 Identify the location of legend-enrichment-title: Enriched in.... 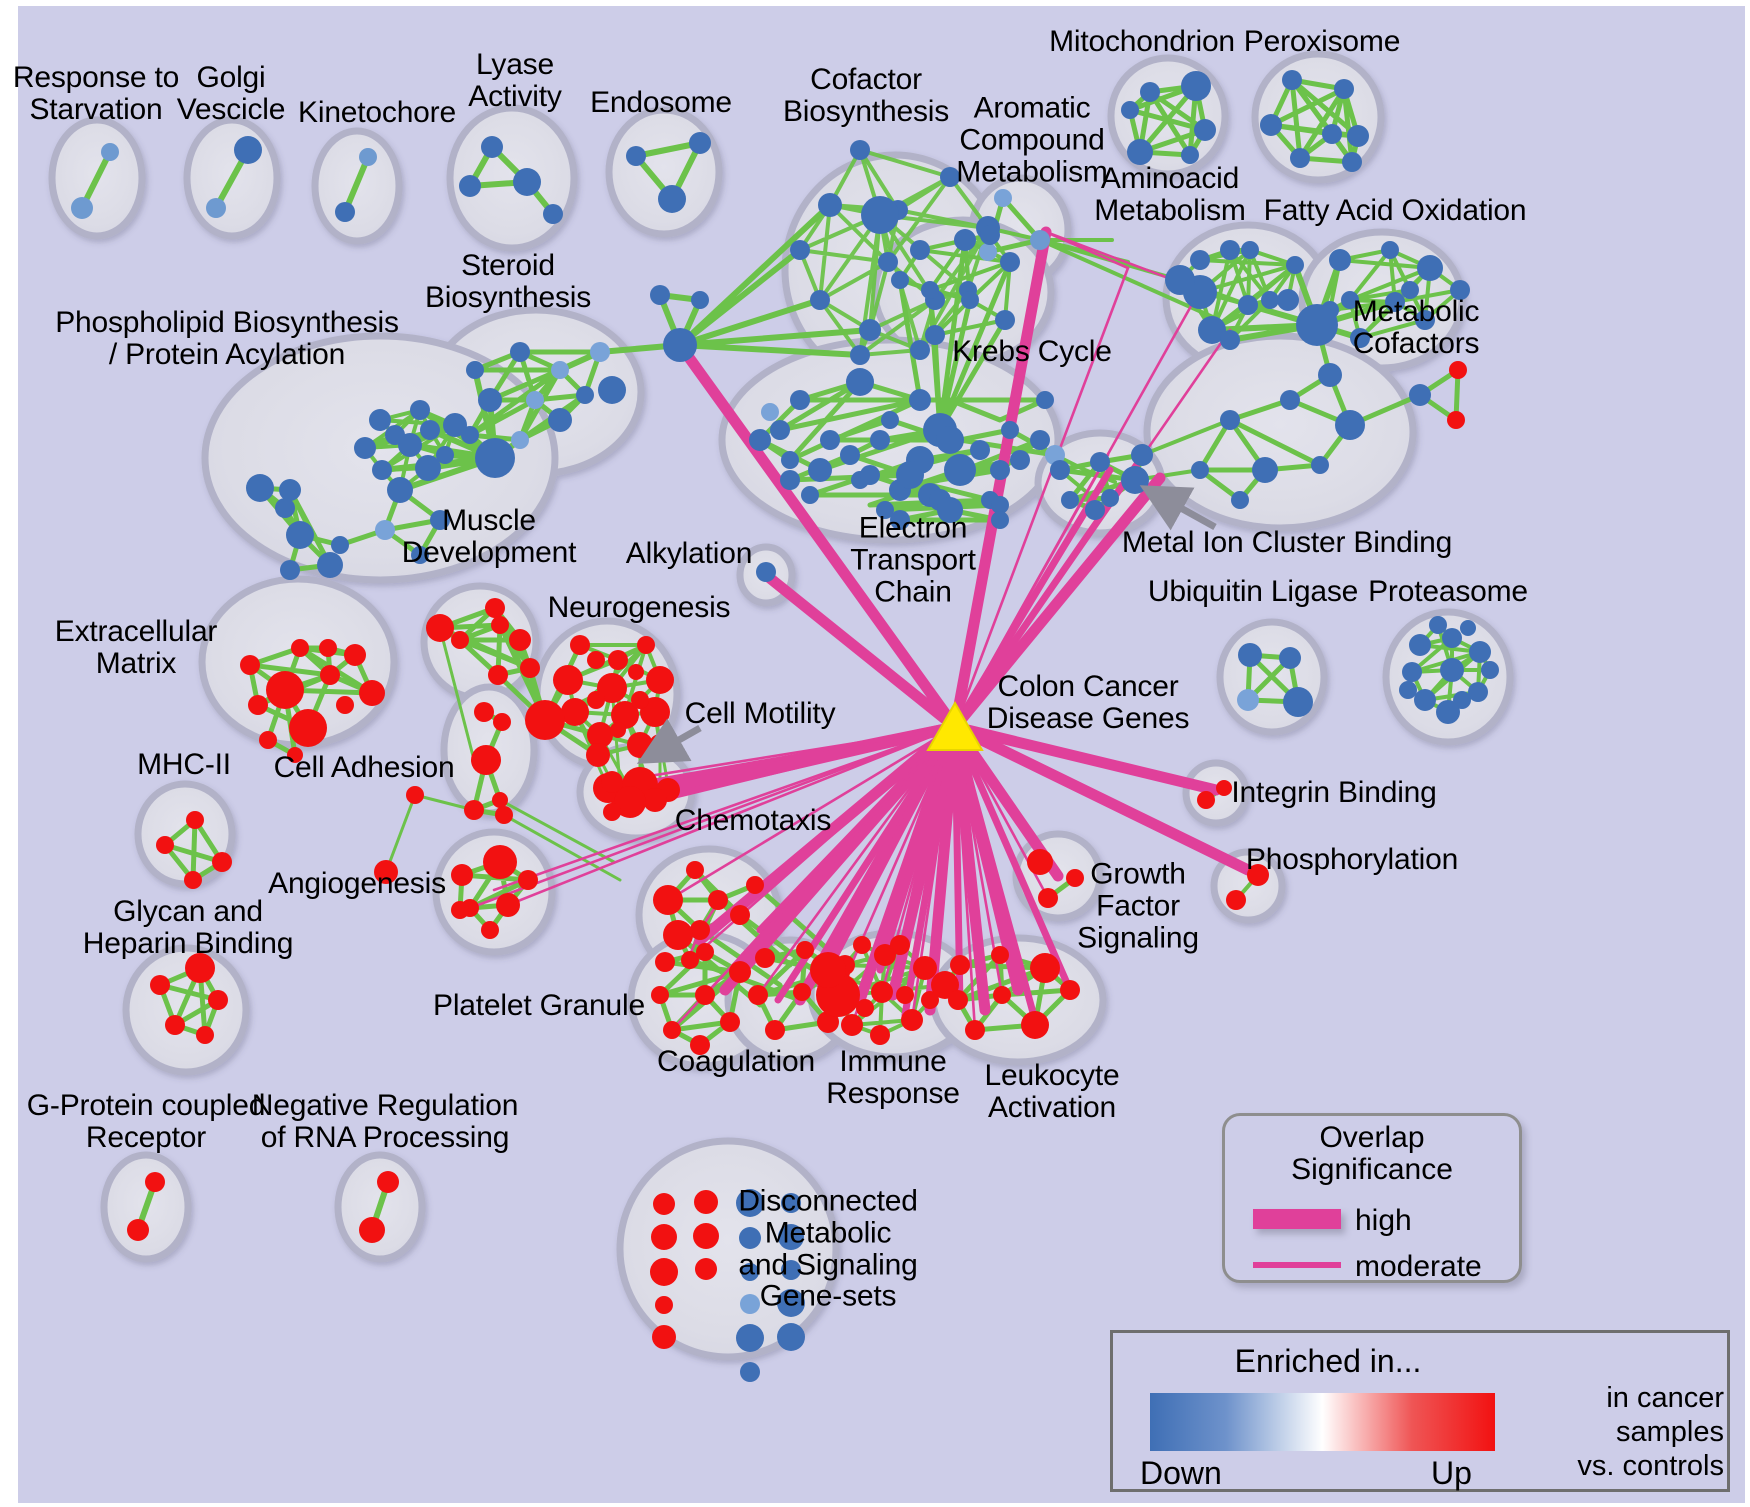
(1328, 1361).